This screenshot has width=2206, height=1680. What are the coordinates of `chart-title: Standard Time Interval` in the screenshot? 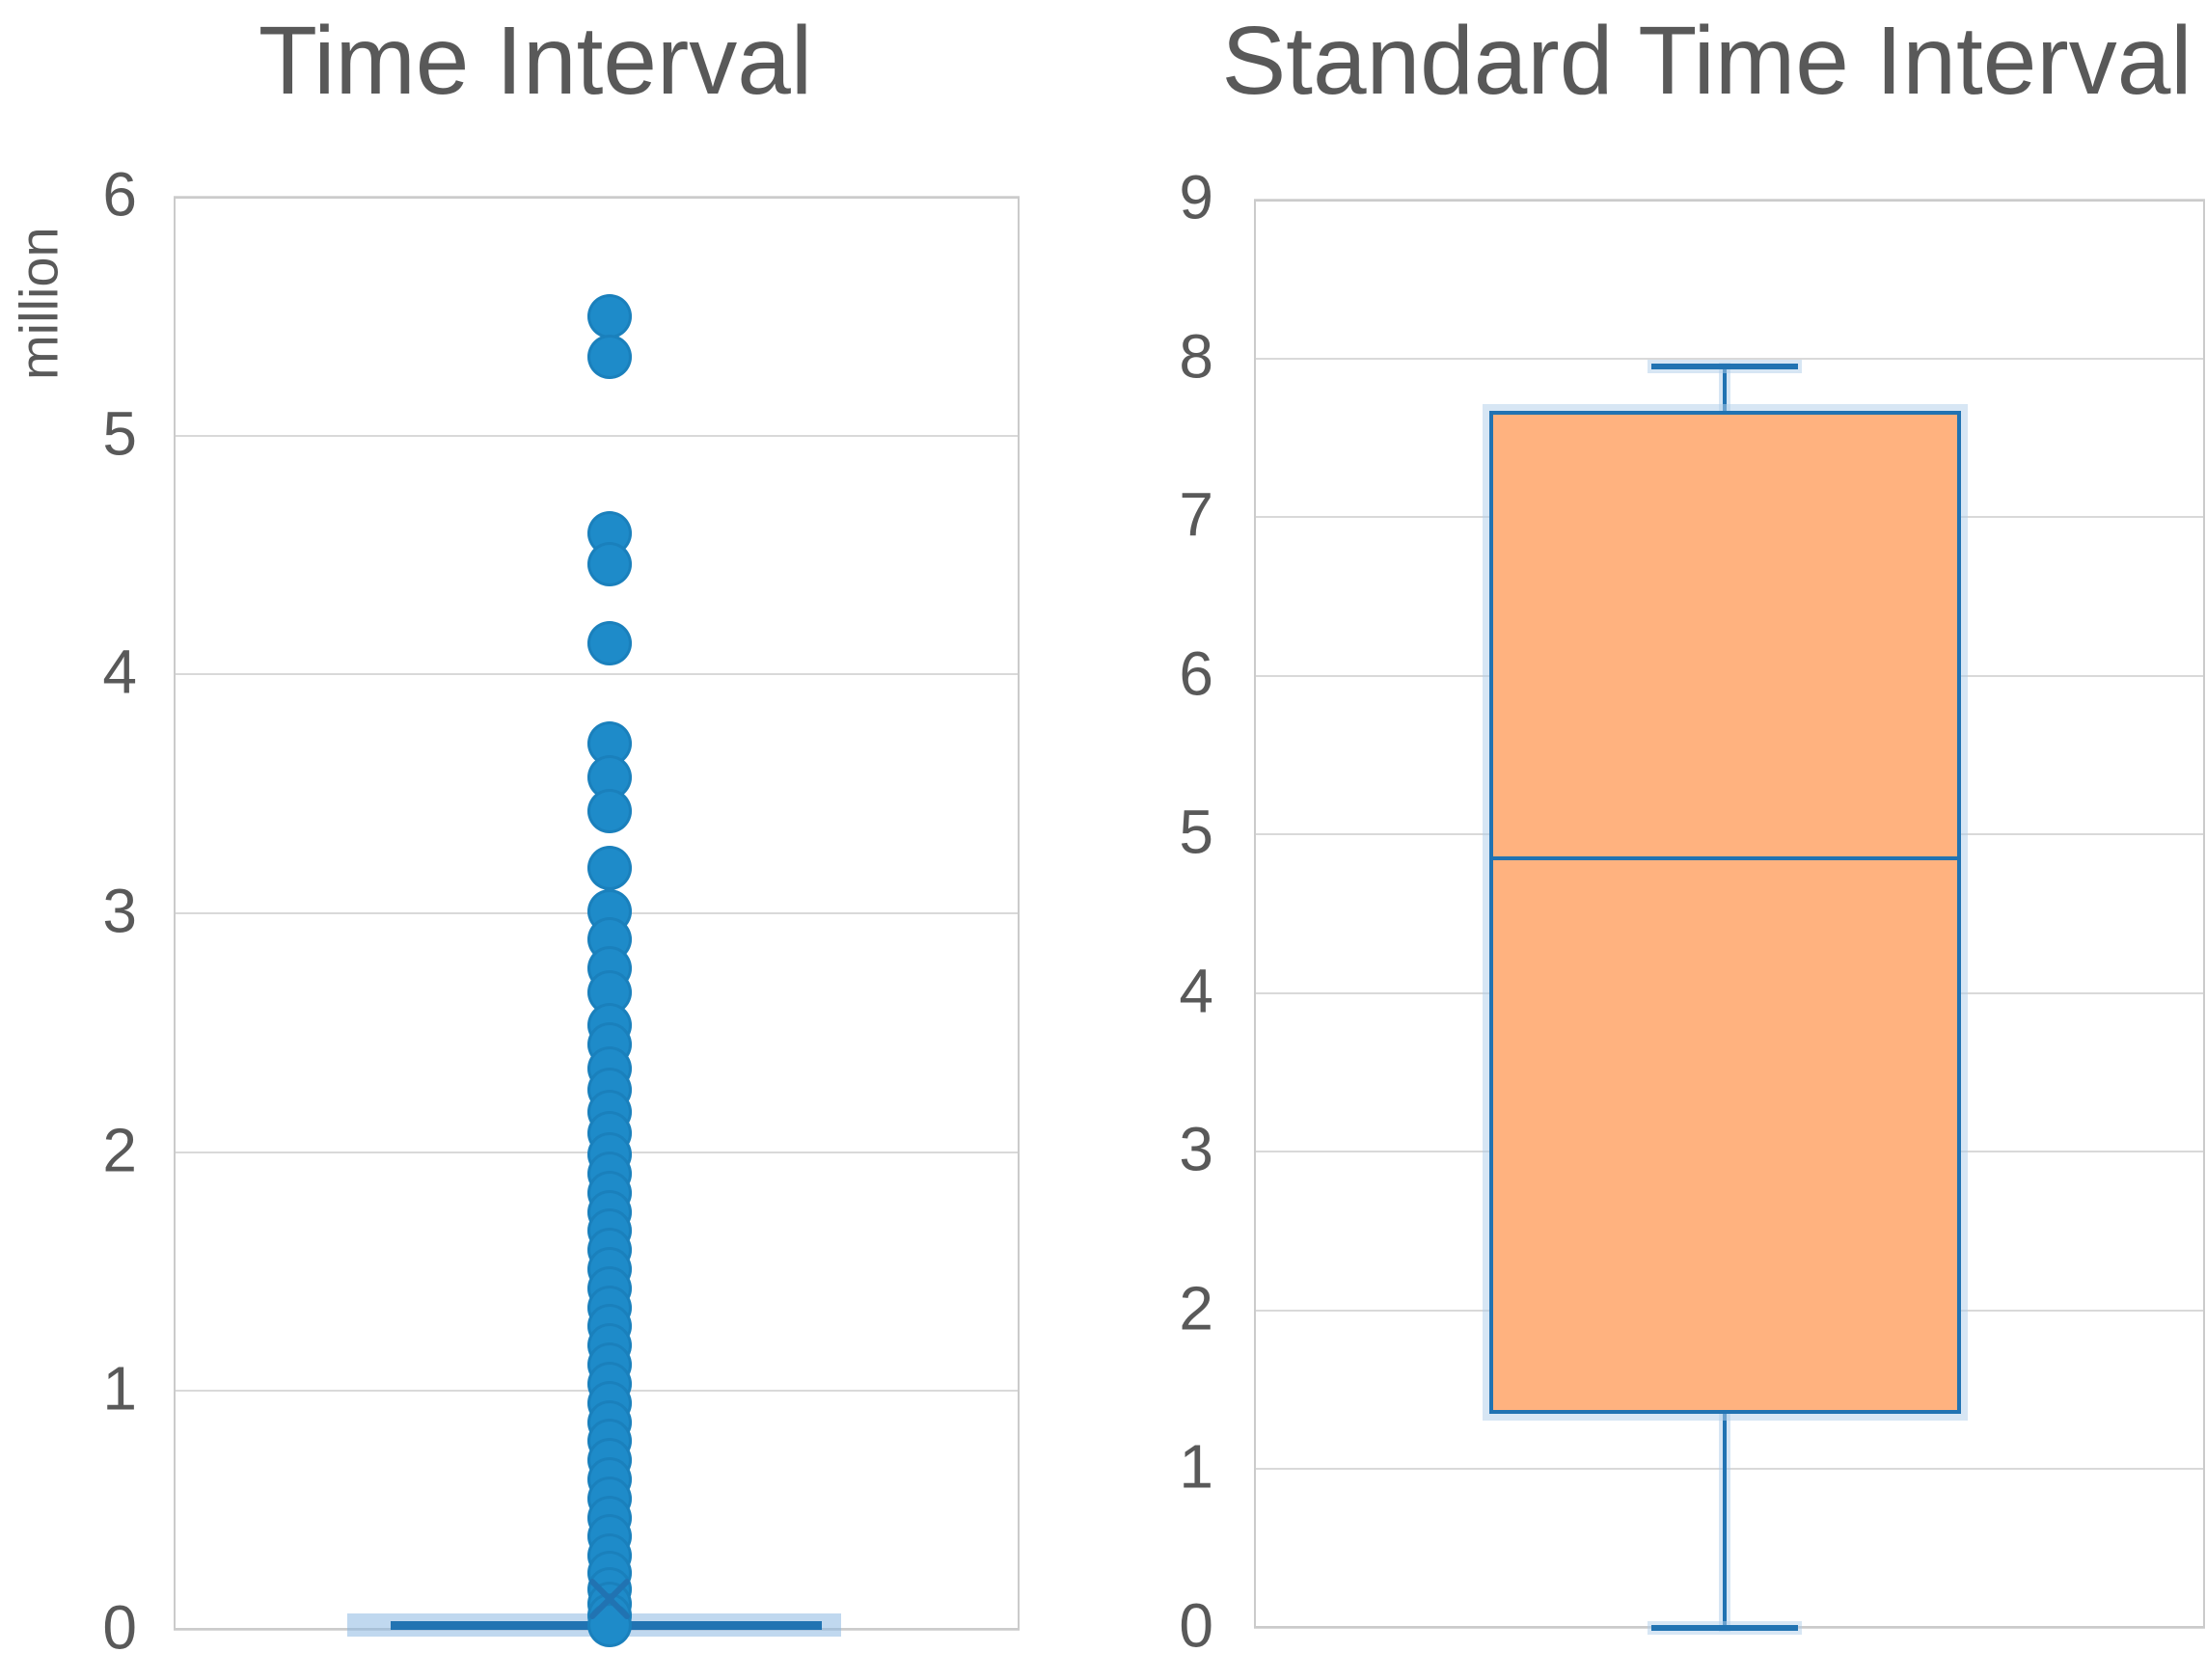 It's located at (1706, 61).